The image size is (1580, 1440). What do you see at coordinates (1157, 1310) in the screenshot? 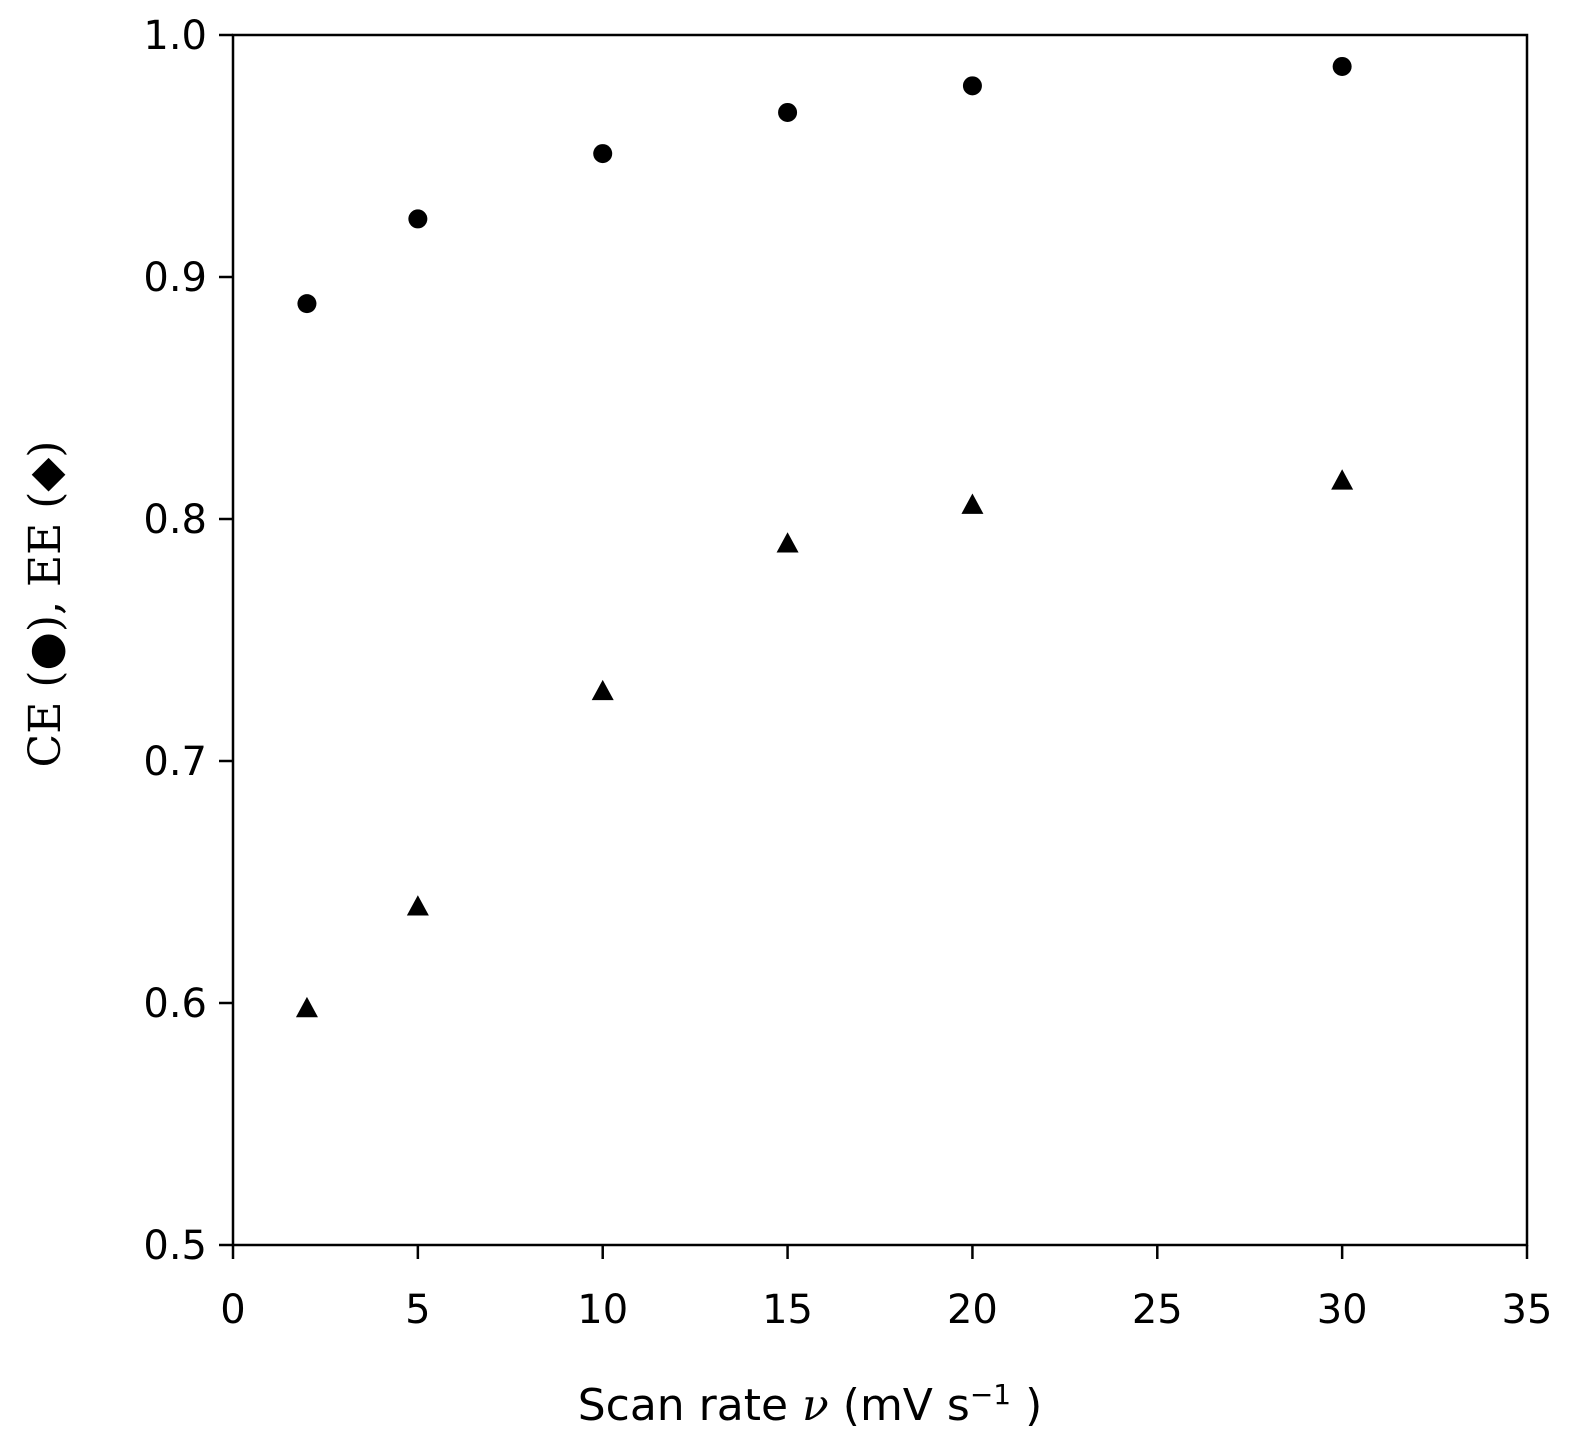
I see `x-tick-label: 25` at bounding box center [1157, 1310].